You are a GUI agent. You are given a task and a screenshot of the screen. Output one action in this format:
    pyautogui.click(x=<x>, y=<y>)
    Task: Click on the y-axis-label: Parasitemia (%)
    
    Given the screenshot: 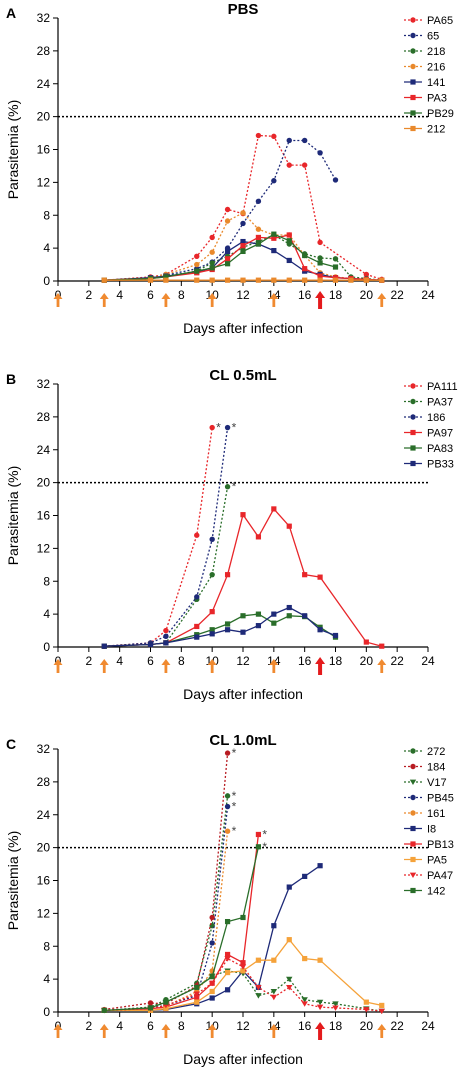 What is the action you would take?
    pyautogui.click(x=13, y=881)
    